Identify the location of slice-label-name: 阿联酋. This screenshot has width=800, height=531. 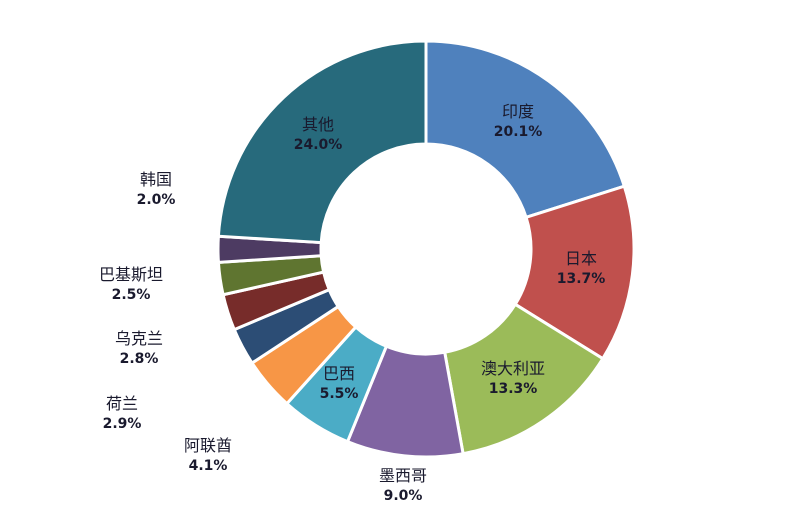
(208, 445).